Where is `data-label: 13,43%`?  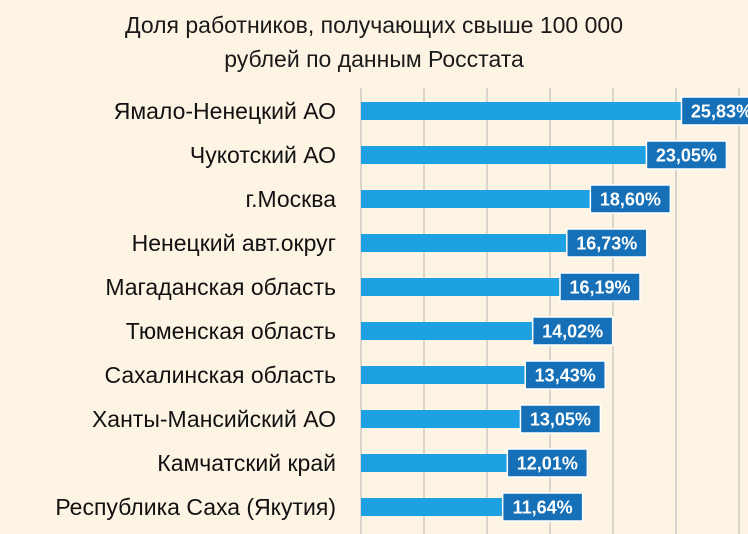
data-label: 13,43% is located at coordinates (565, 376).